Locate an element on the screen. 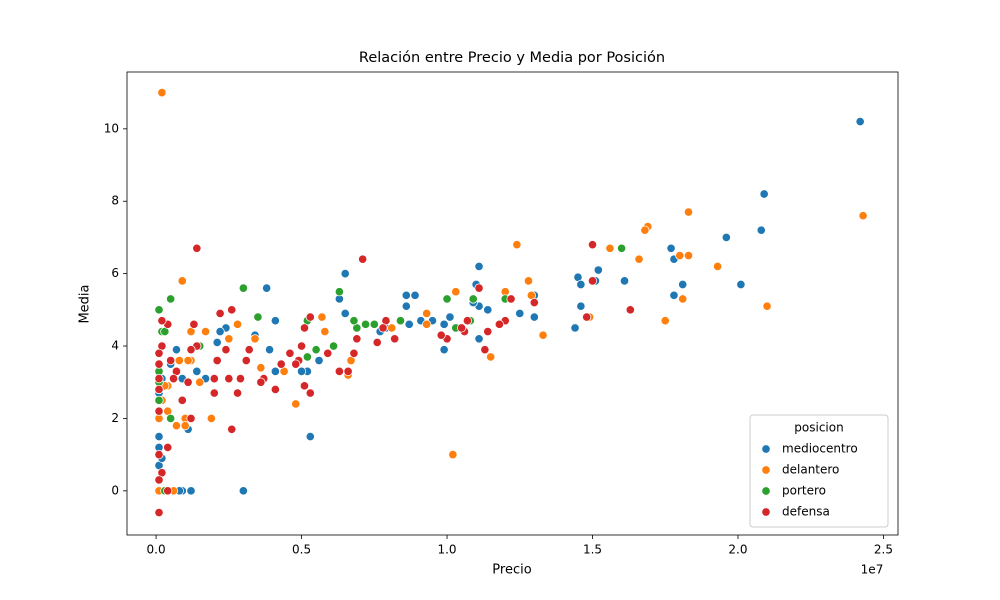  y-tick-label: 6 is located at coordinates (115, 273).